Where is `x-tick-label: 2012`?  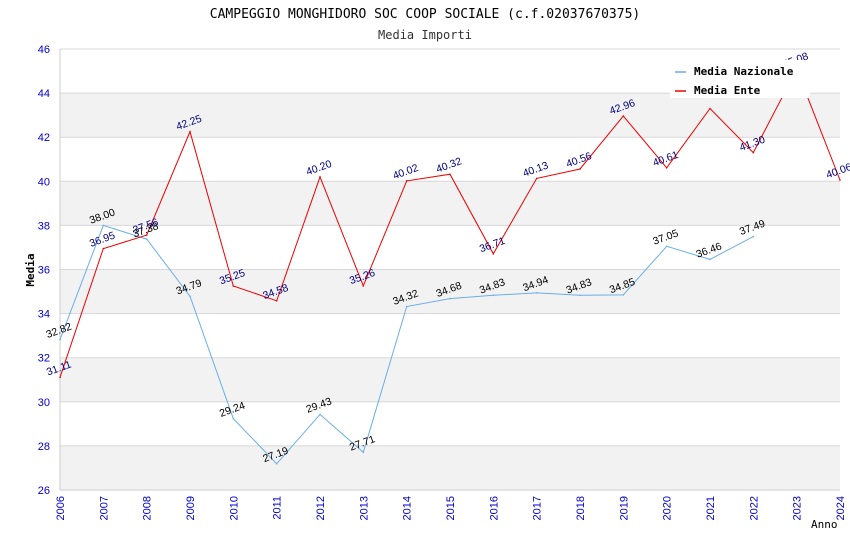
x-tick-label: 2012 is located at coordinates (321, 508).